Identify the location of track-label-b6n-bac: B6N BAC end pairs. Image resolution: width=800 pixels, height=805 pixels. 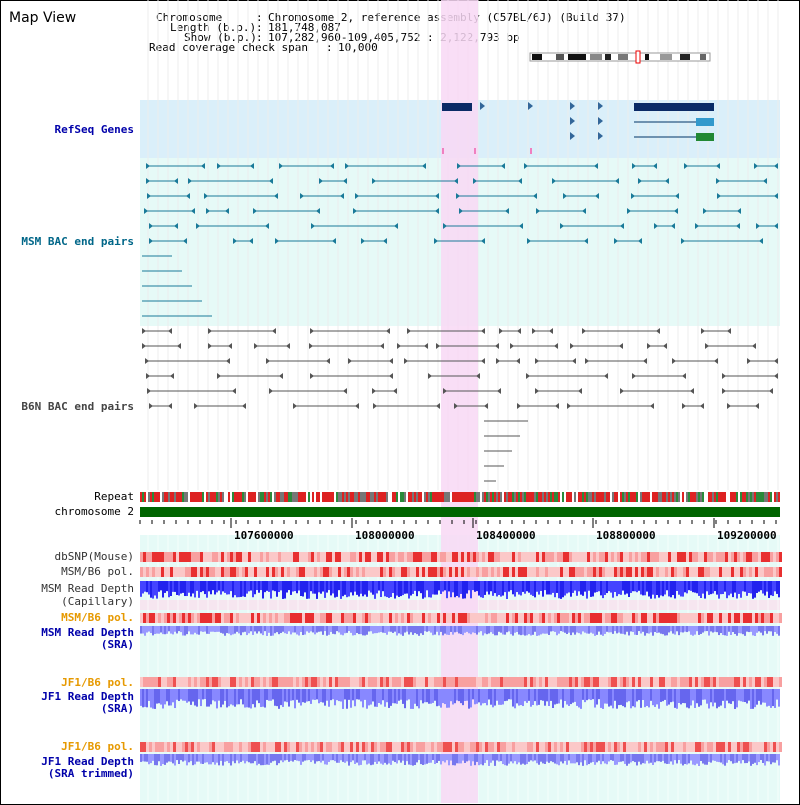
(77, 406).